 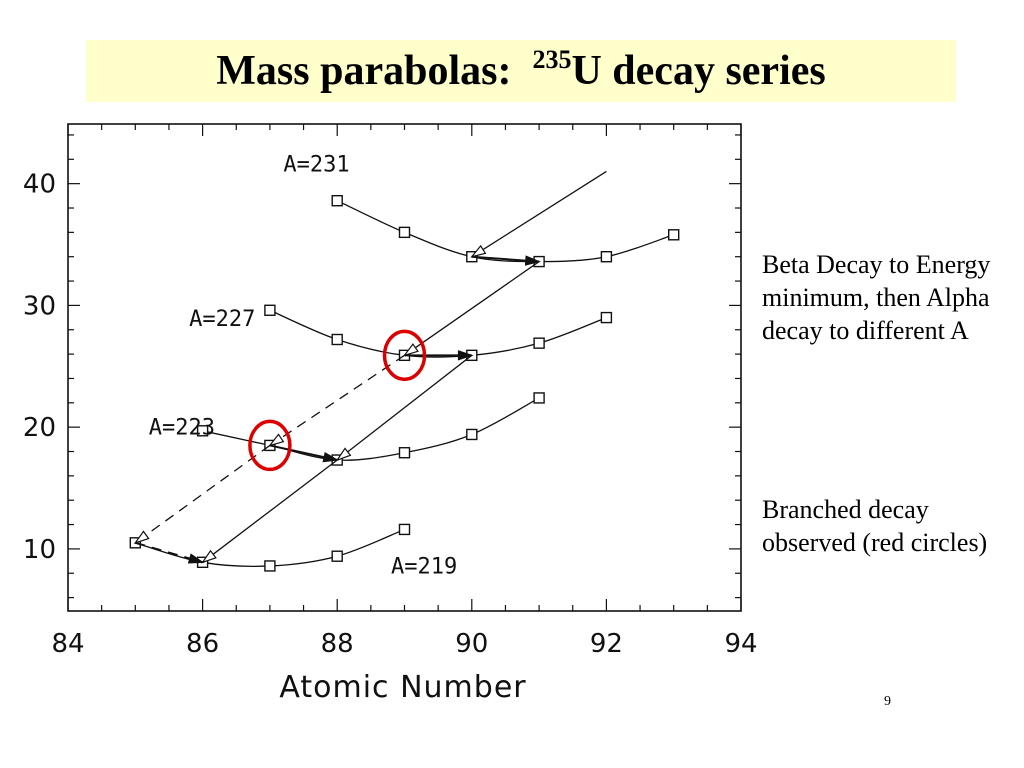 I want to click on x-tick-label: 88, so click(x=337, y=644).